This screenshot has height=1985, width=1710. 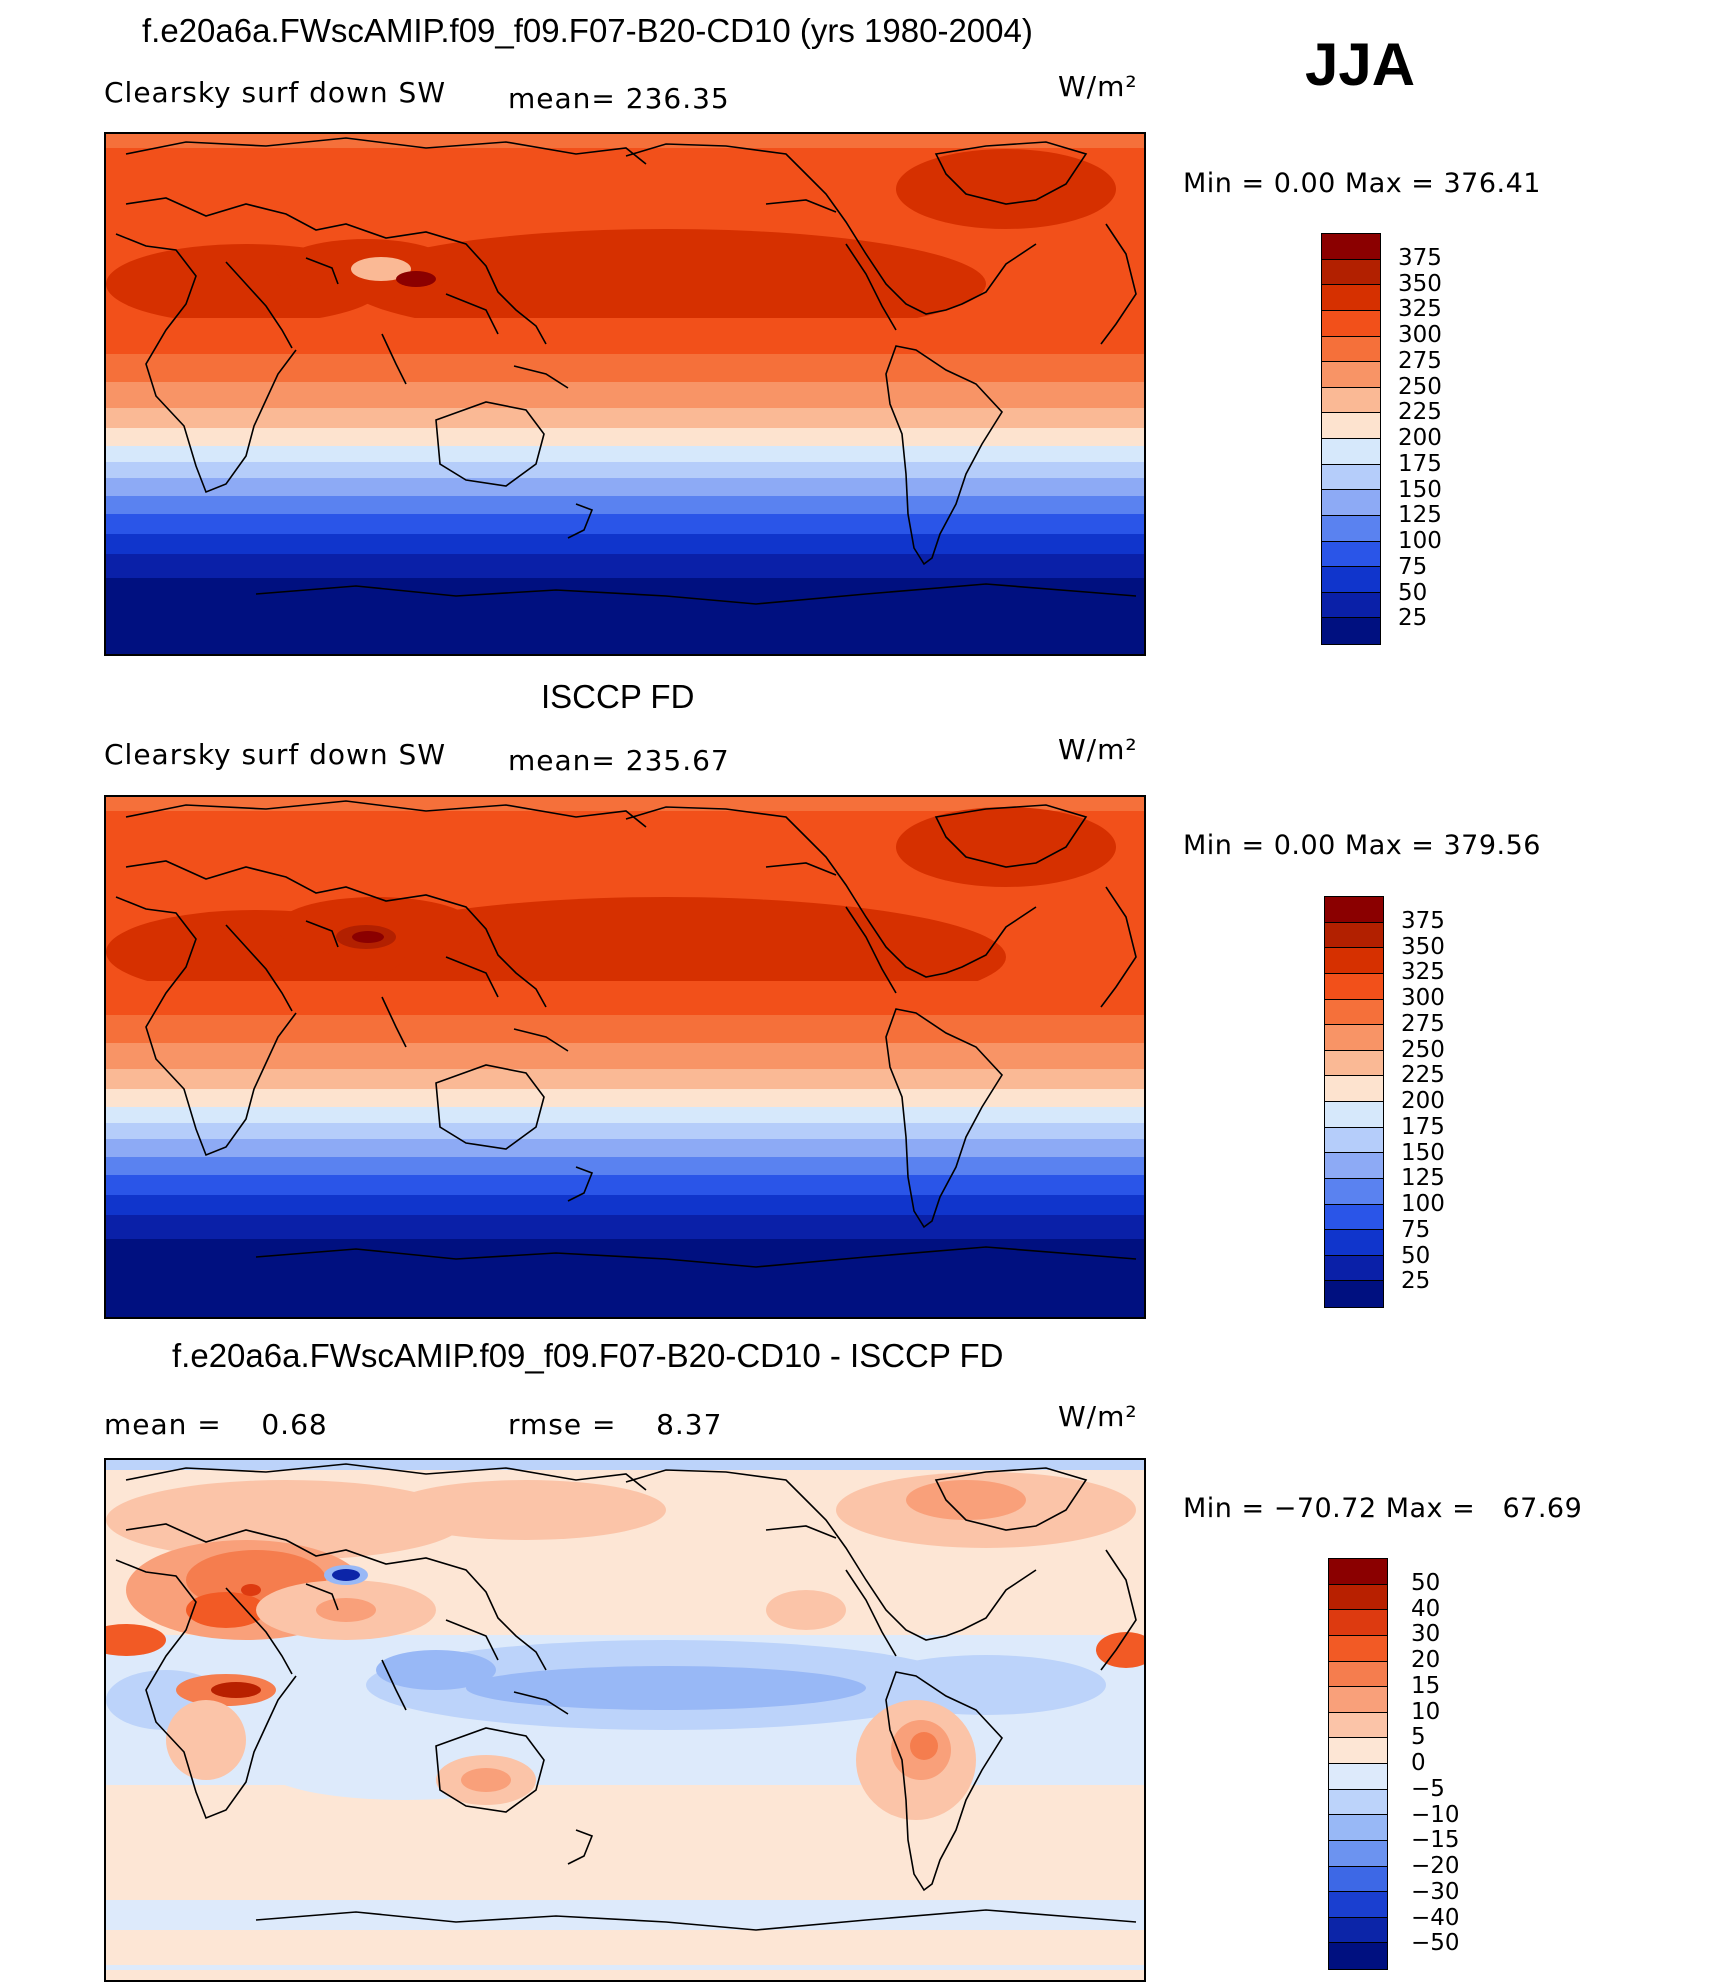 What do you see at coordinates (1426, 1634) in the screenshot?
I see `colorbar-tick-label: 30` at bounding box center [1426, 1634].